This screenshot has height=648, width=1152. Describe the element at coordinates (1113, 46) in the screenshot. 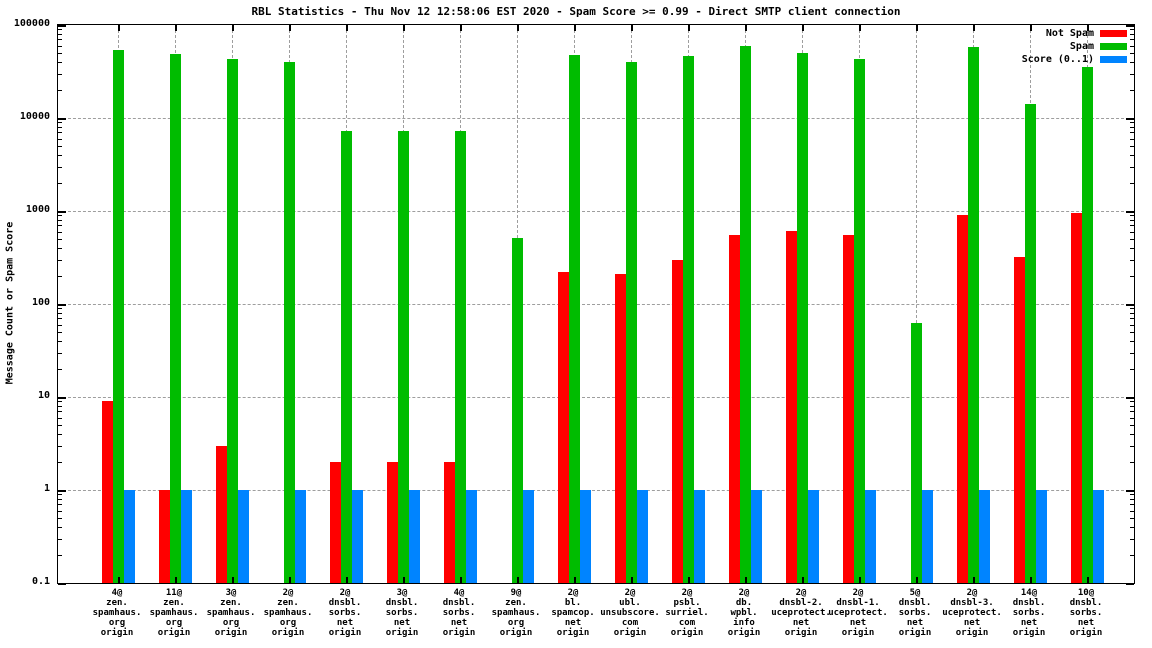

I see `legend-swatch` at that location.